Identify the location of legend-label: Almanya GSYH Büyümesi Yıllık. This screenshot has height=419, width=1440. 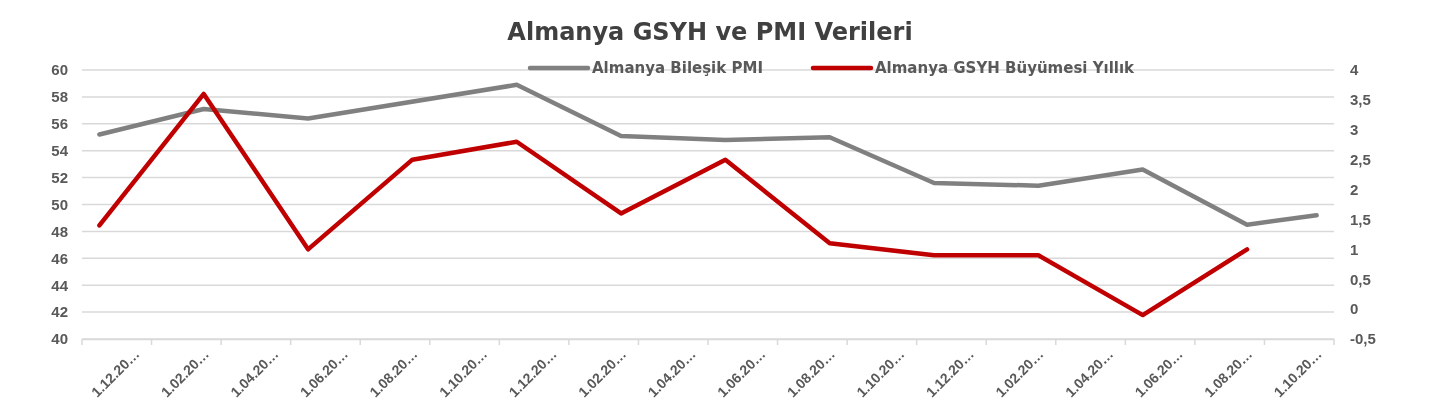
(1005, 68).